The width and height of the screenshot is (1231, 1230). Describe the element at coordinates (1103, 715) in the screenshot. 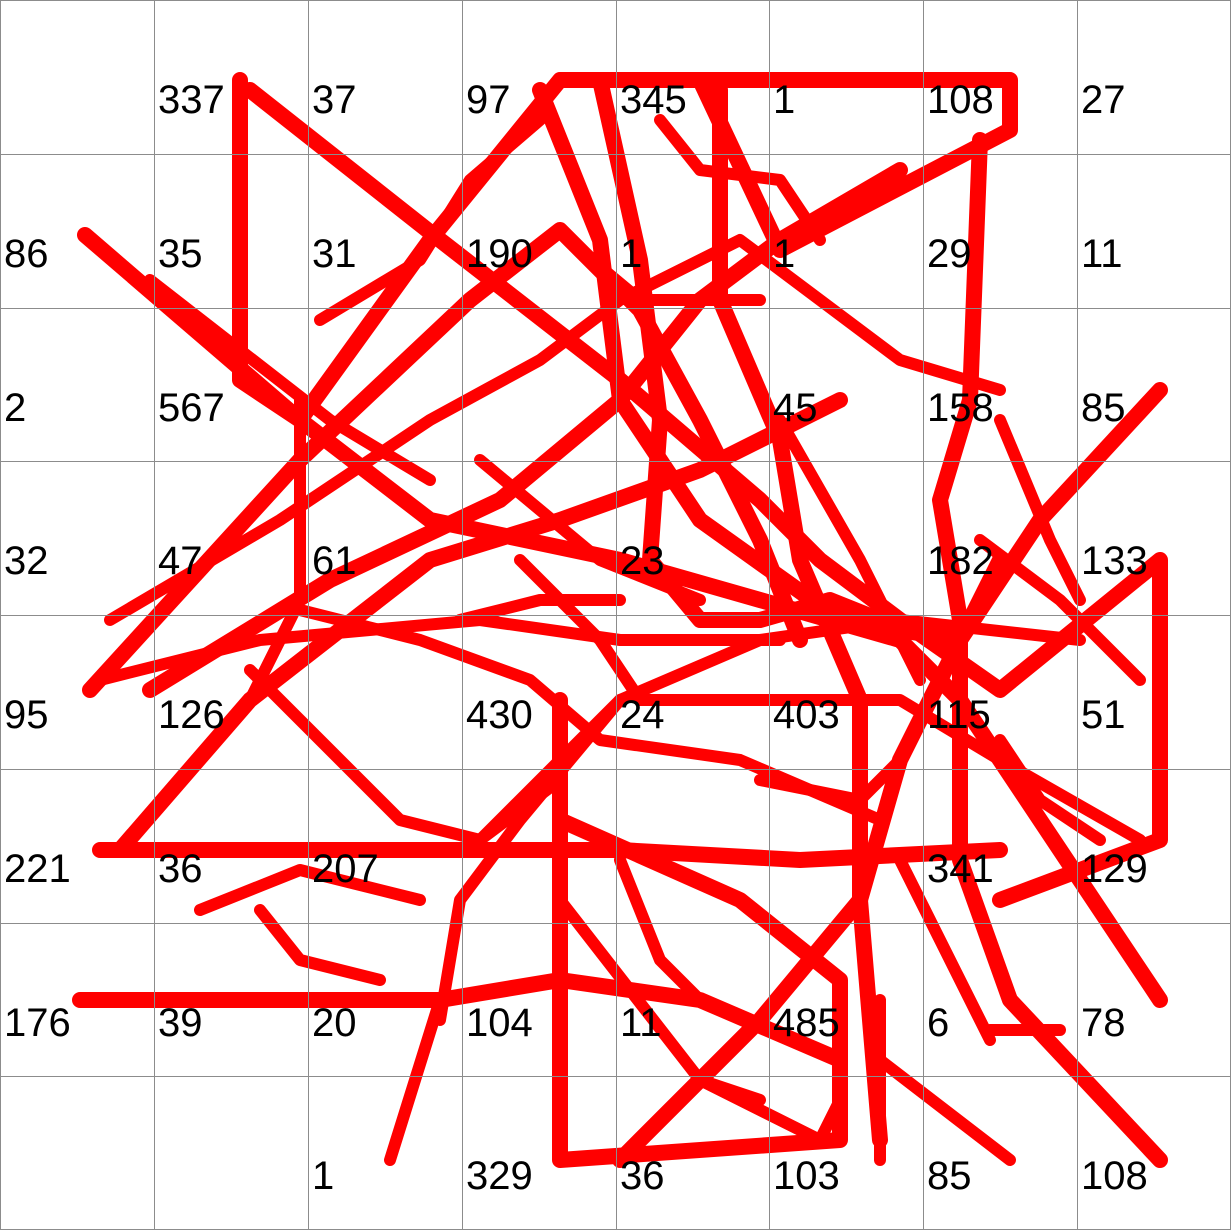

I see `cell-value-r5-c8: 51` at that location.